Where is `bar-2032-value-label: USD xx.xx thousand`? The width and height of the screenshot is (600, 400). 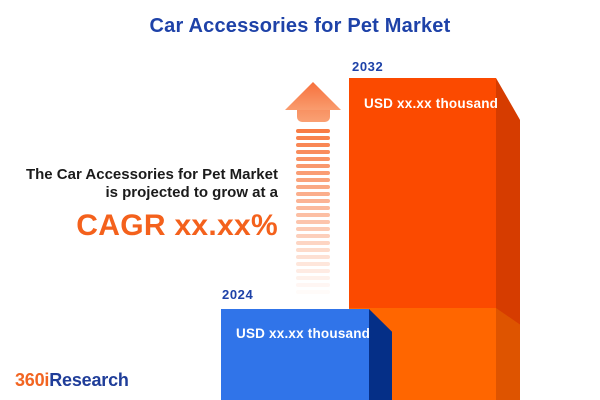 bar-2032-value-label: USD xx.xx thousand is located at coordinates (431, 103).